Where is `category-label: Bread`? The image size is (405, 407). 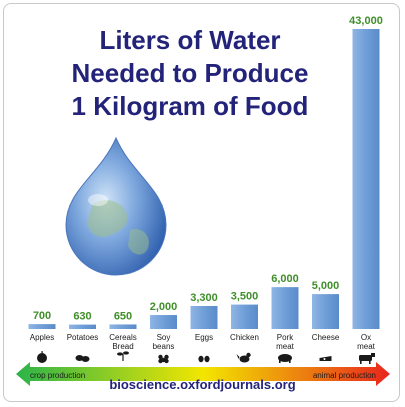
category-label: Bread is located at coordinates (122, 346).